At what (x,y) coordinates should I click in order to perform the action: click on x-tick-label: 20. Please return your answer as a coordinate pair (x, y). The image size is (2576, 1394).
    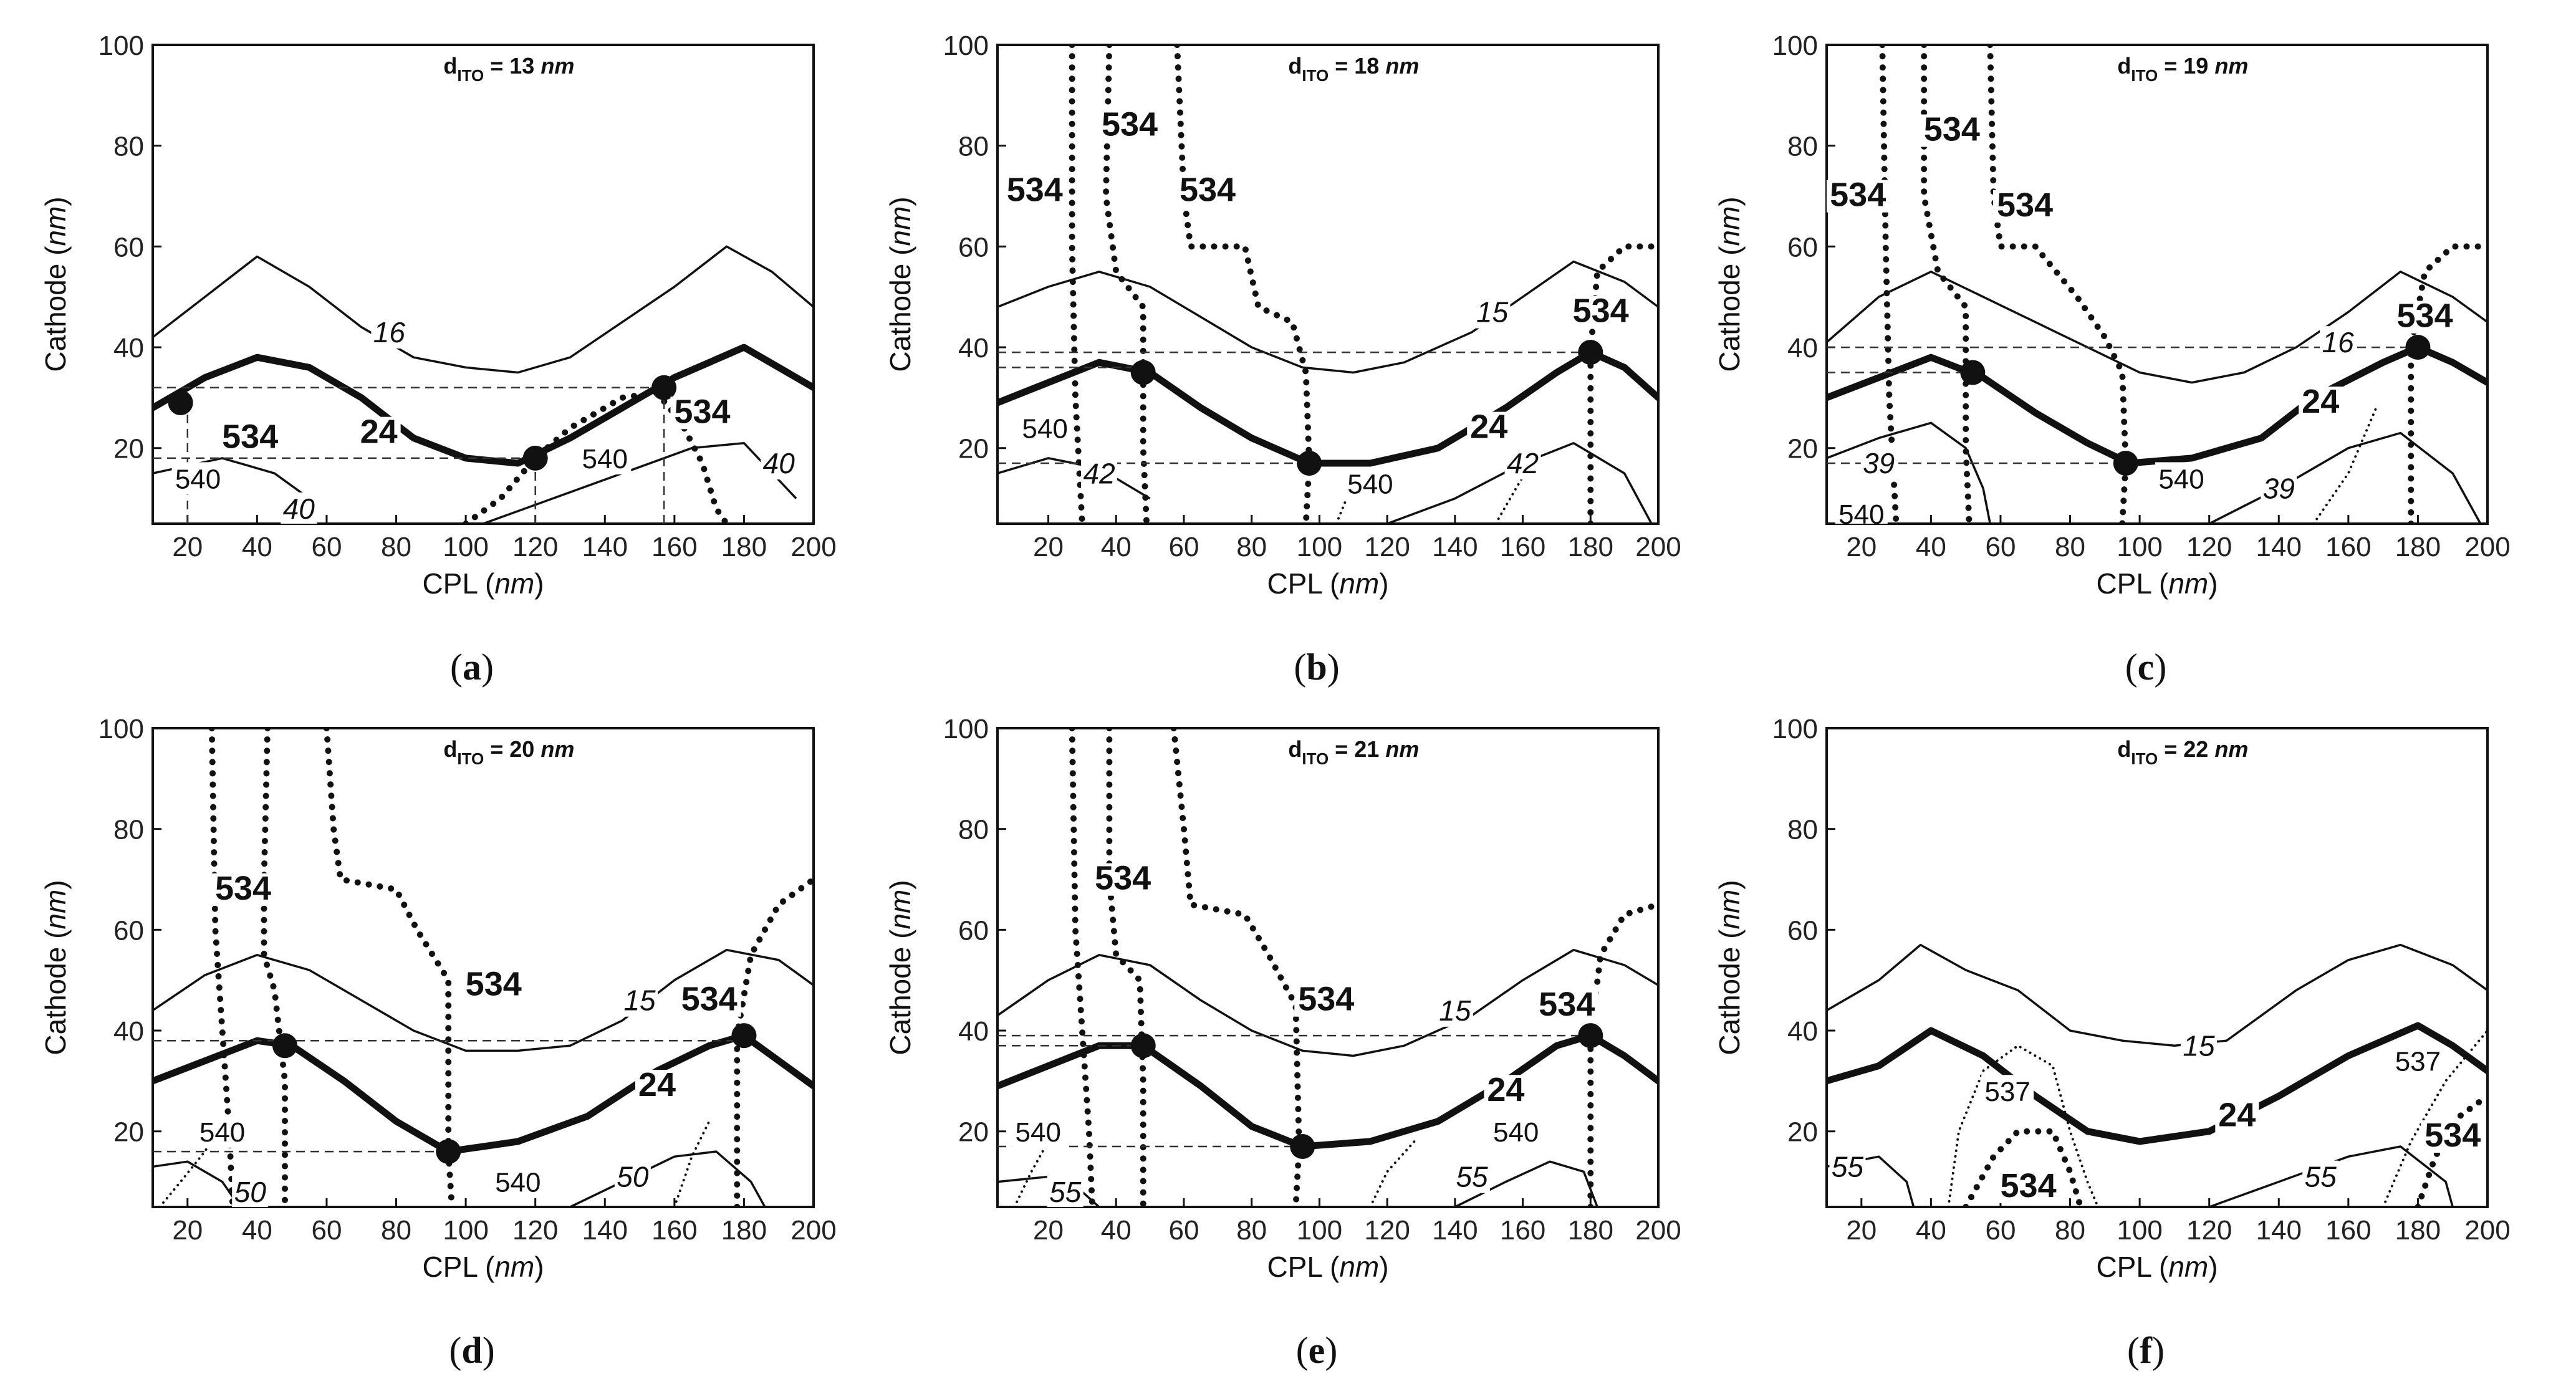
    Looking at the image, I should click on (1861, 547).